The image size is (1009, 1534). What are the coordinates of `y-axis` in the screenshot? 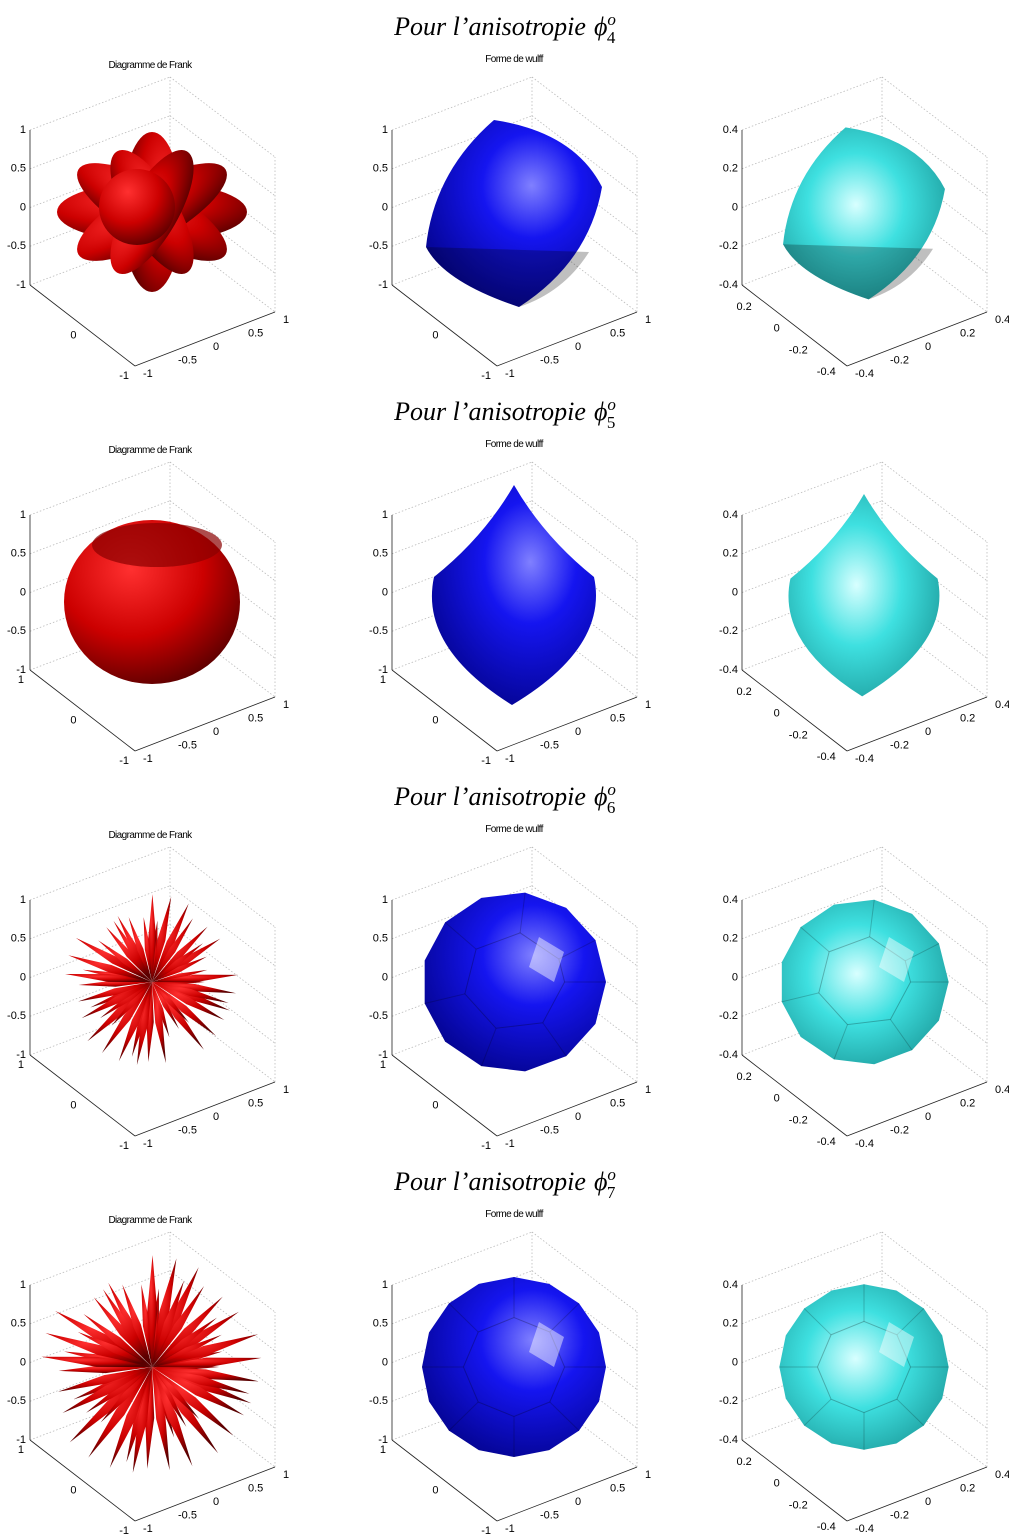 It's located at (917, 1494).